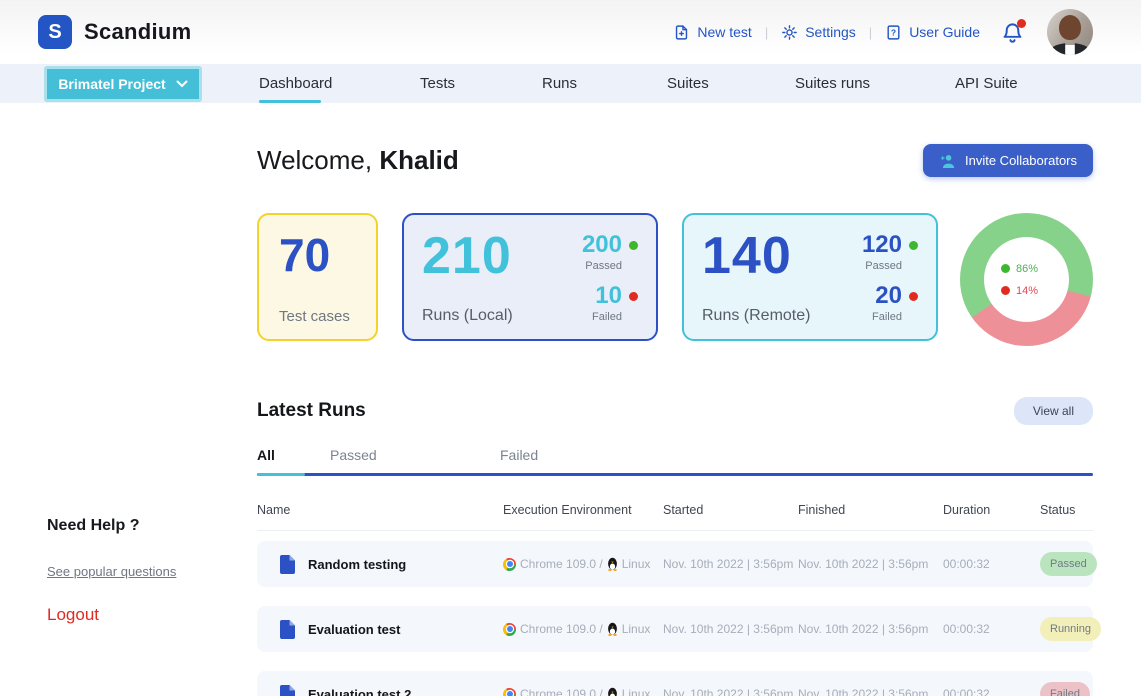  What do you see at coordinates (93, 525) in the screenshot?
I see `need-help-title: Need Help ?` at bounding box center [93, 525].